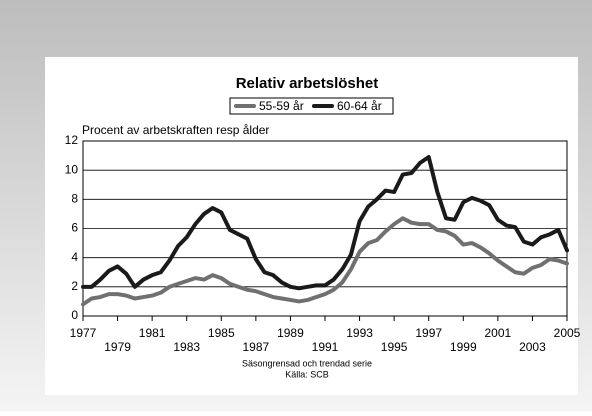 The height and width of the screenshot is (416, 592). I want to click on x-tick-label: 1981, so click(152, 333).